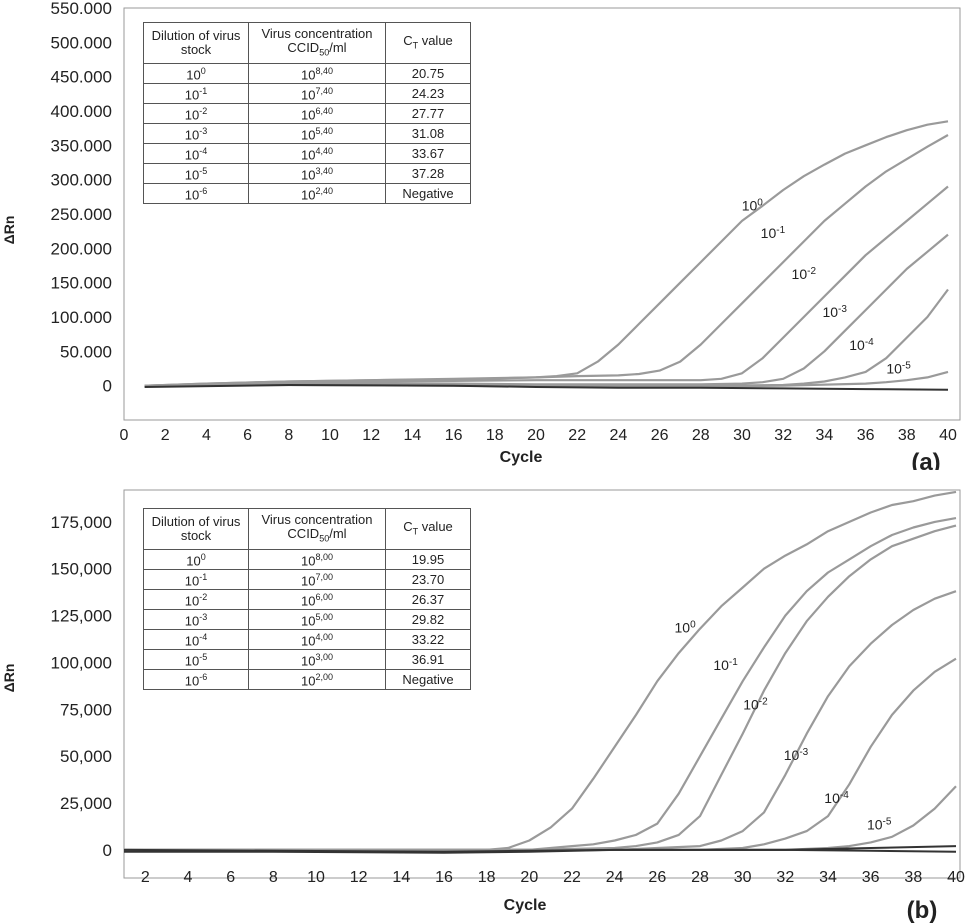 This screenshot has height=924, width=968. What do you see at coordinates (317, 193) in the screenshot?
I see `cell-concentration: 102,40` at bounding box center [317, 193].